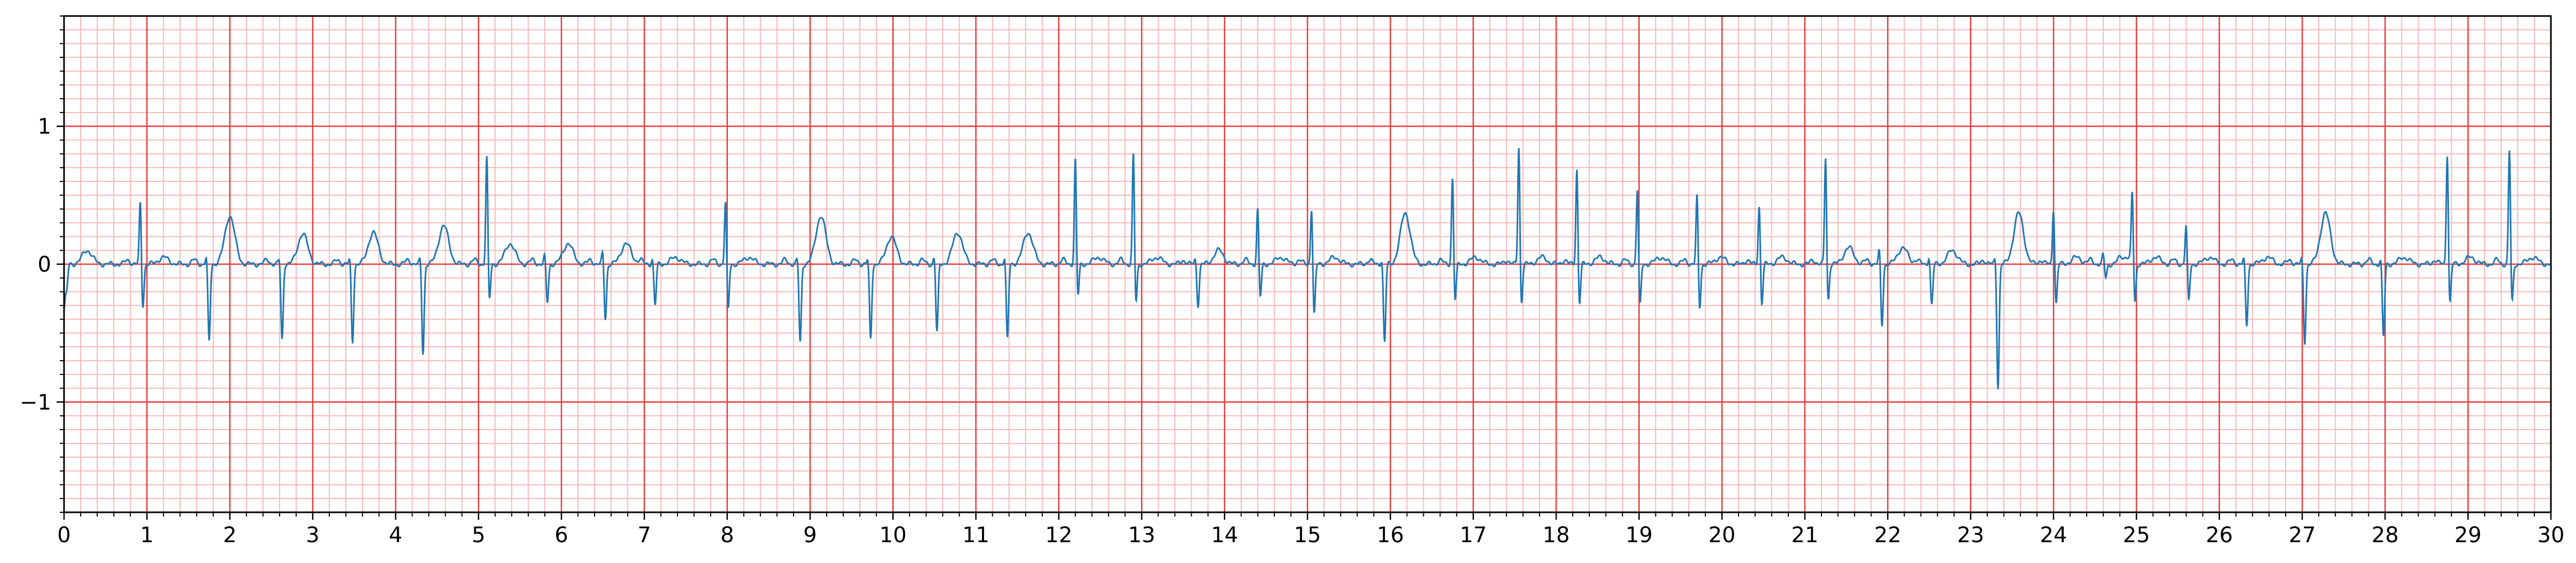 The height and width of the screenshot is (563, 2576). Describe the element at coordinates (2053, 535) in the screenshot. I see `x-tick-label: 24` at that location.